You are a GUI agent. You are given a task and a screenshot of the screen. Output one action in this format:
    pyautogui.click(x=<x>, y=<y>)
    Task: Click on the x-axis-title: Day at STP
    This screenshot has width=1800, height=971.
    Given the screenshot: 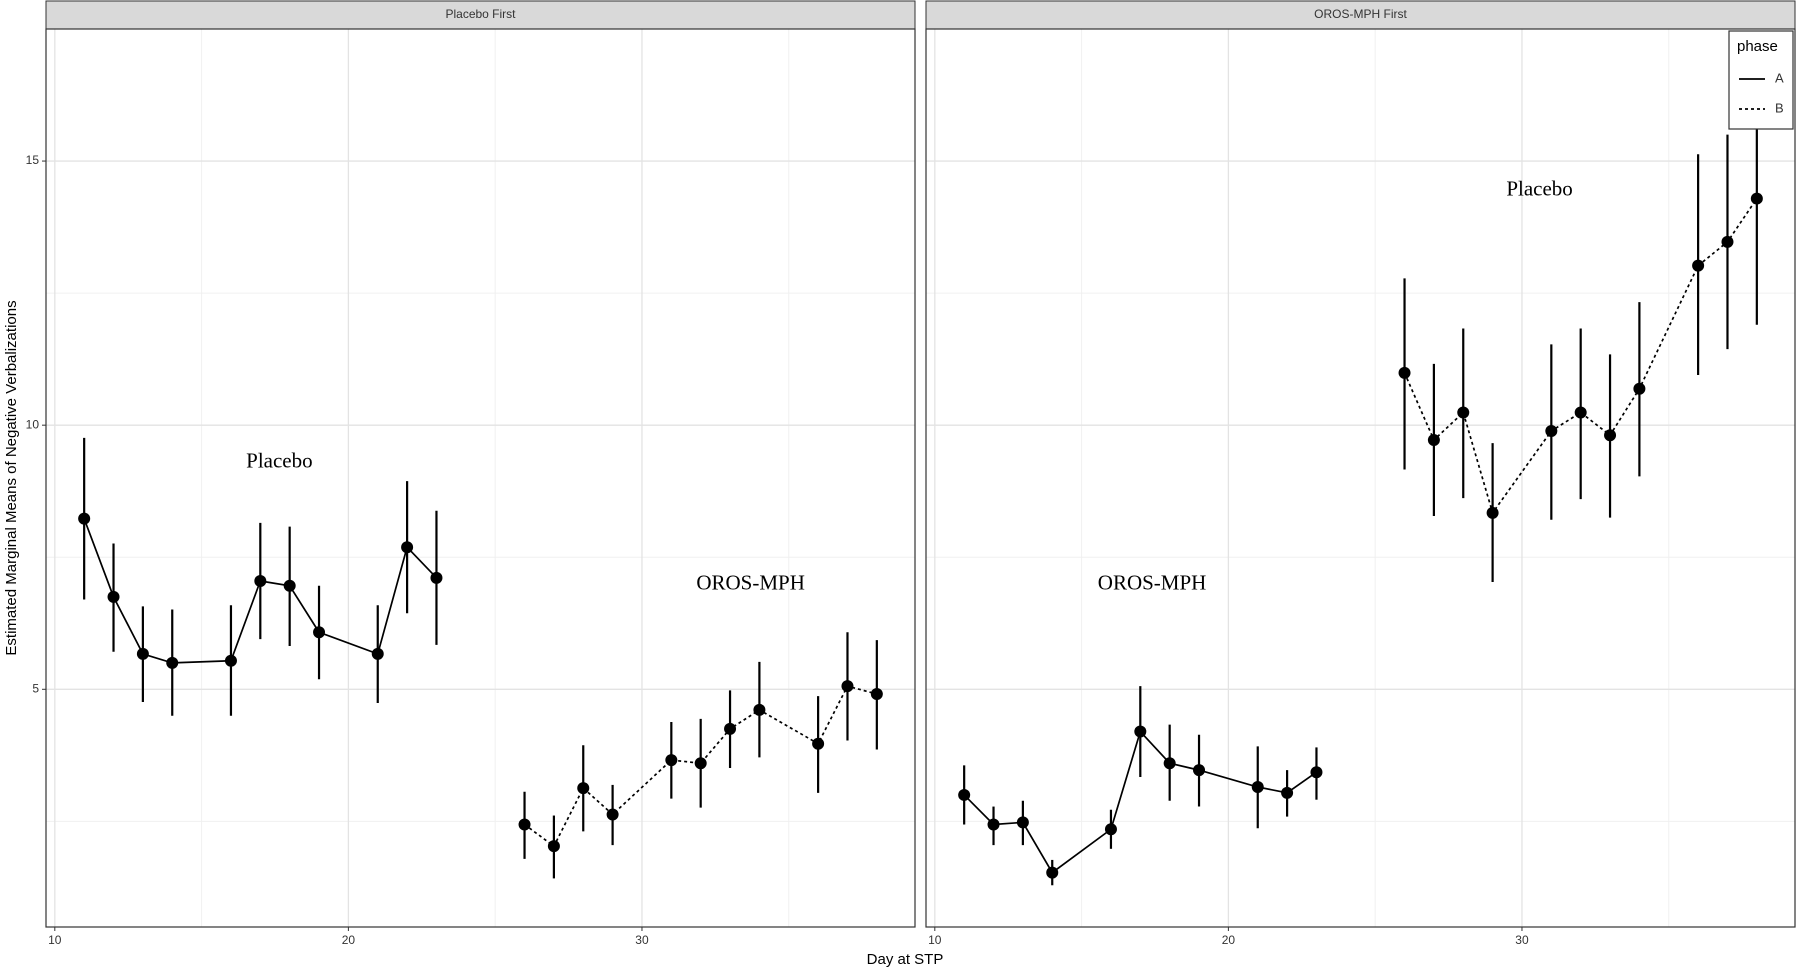 What is the action you would take?
    pyautogui.click(x=905, y=959)
    